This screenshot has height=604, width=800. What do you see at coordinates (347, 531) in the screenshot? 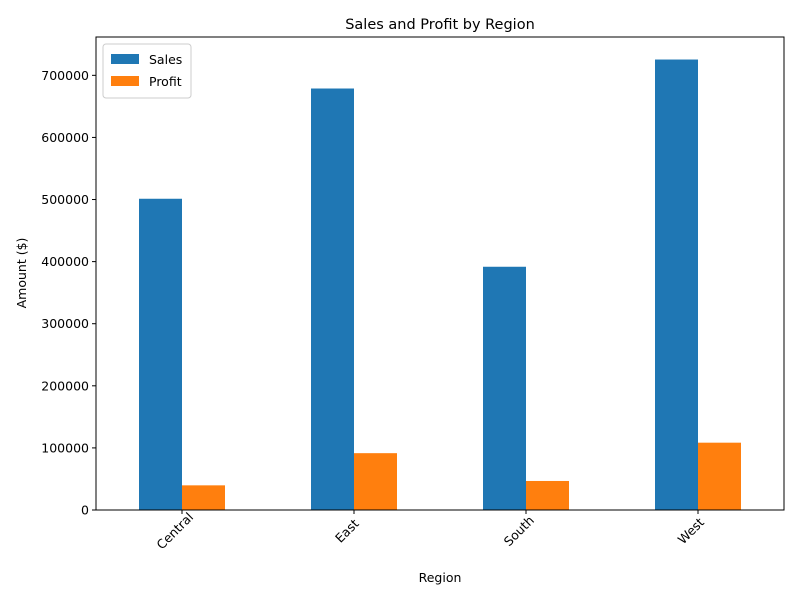
I see `x-tick-label-east: East` at bounding box center [347, 531].